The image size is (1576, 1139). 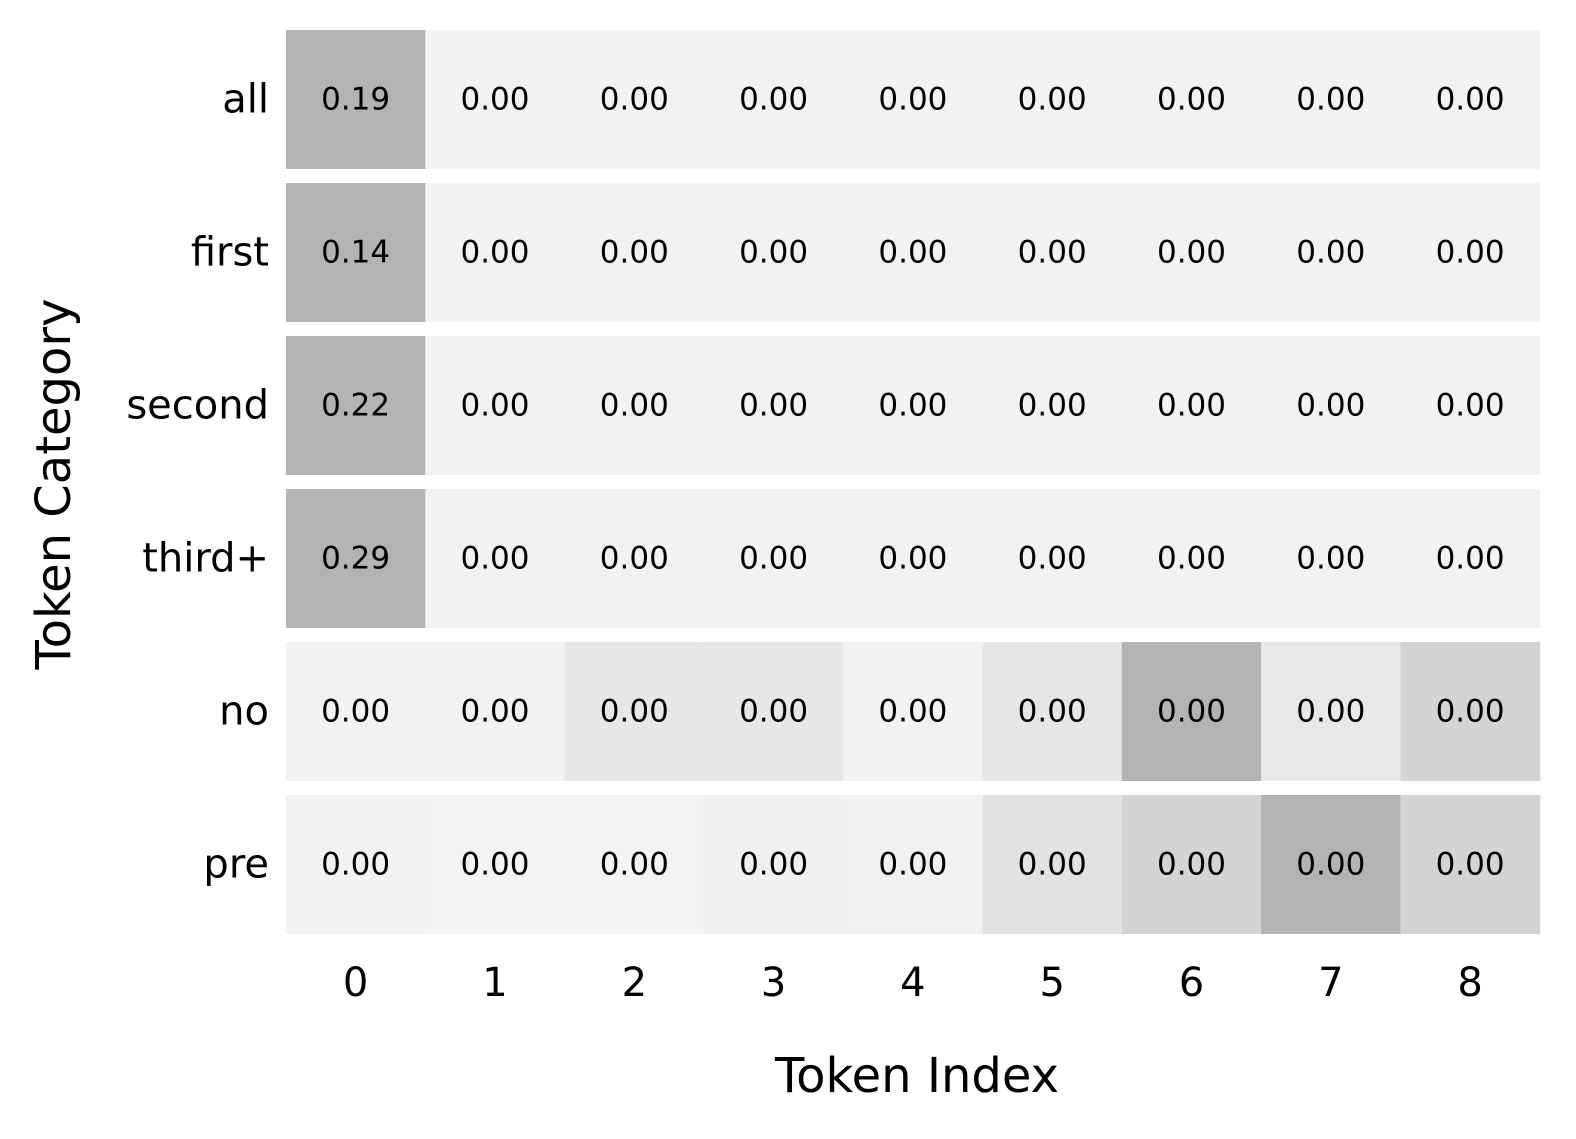 I want to click on x-tick-label: 7, so click(x=1330, y=983).